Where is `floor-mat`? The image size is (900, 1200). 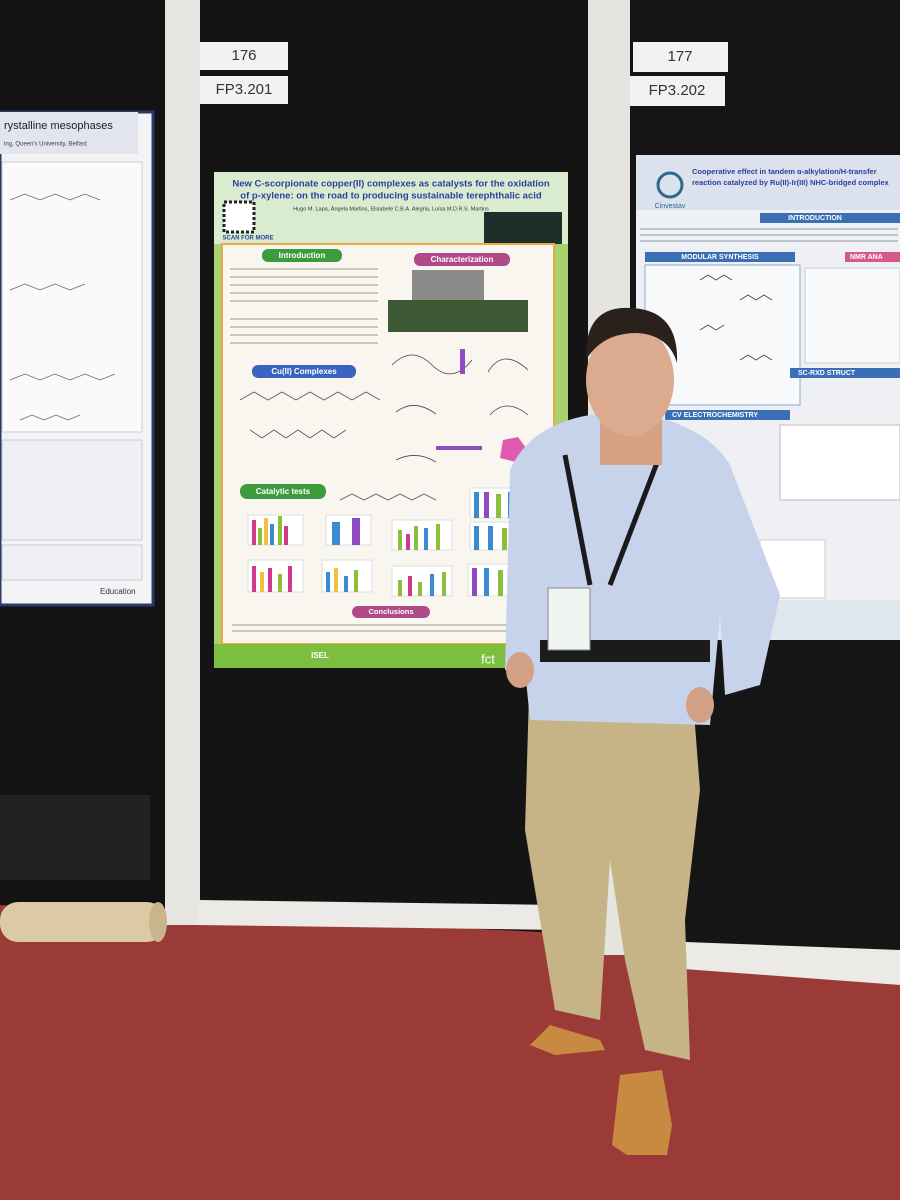
floor-mat is located at coordinates (75, 837).